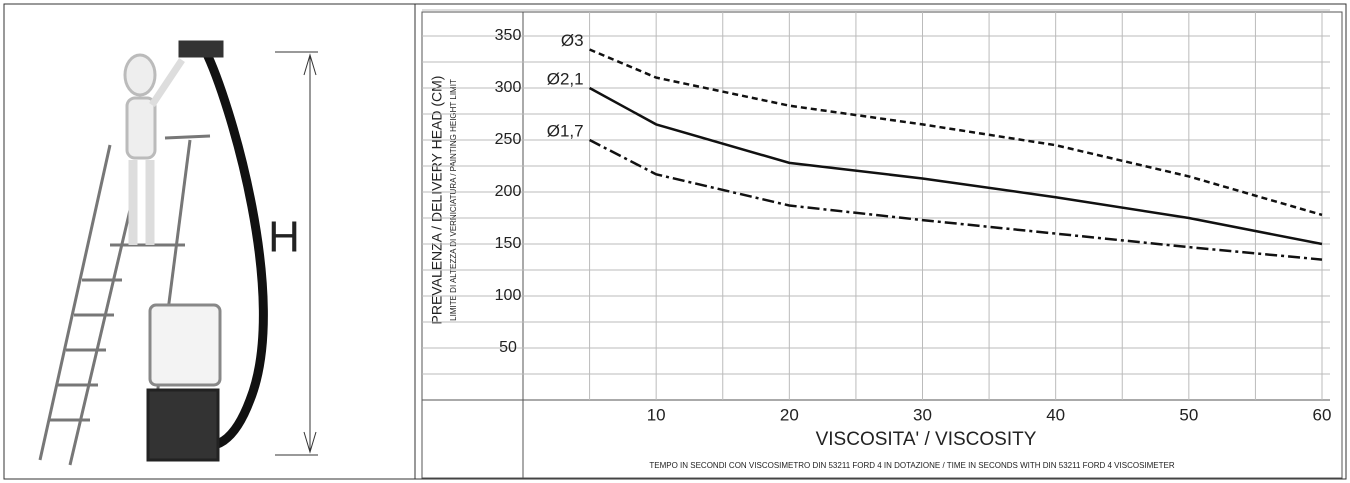  What do you see at coordinates (437, 200) in the screenshot?
I see `y-axis-label: PREVALENZA / DELIVERY HEAD (CM)` at bounding box center [437, 200].